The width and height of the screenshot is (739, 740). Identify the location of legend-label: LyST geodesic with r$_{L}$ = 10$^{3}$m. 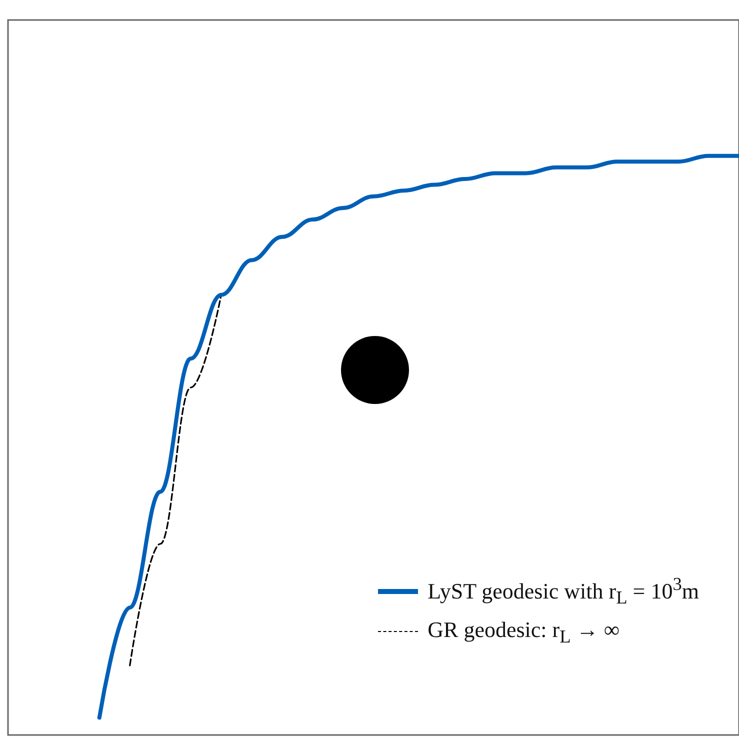
(563, 591).